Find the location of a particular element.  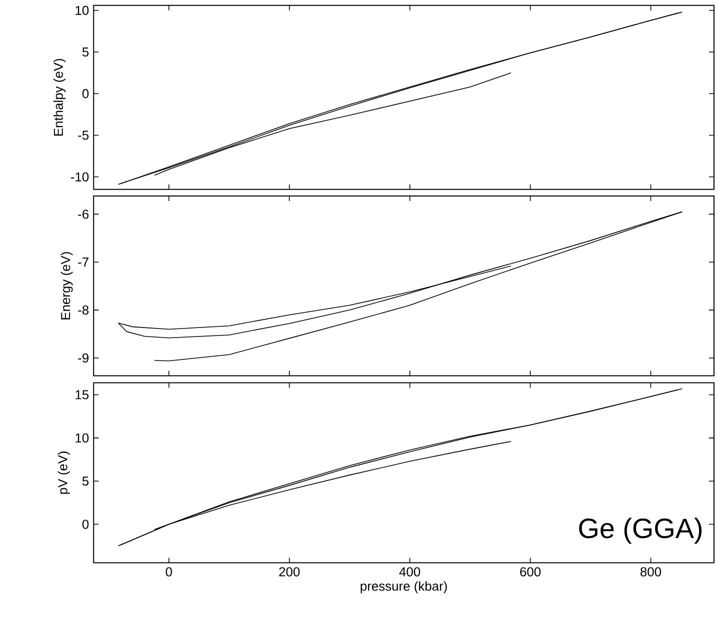

x-tick-label: 0 is located at coordinates (169, 571).